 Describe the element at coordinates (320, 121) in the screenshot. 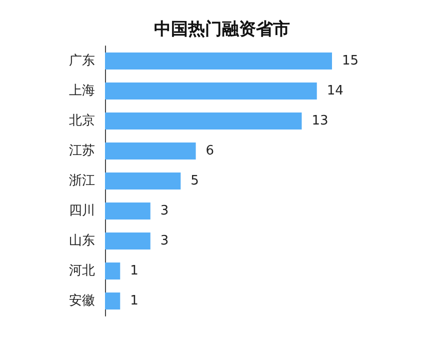

I see `data-label: 13` at that location.